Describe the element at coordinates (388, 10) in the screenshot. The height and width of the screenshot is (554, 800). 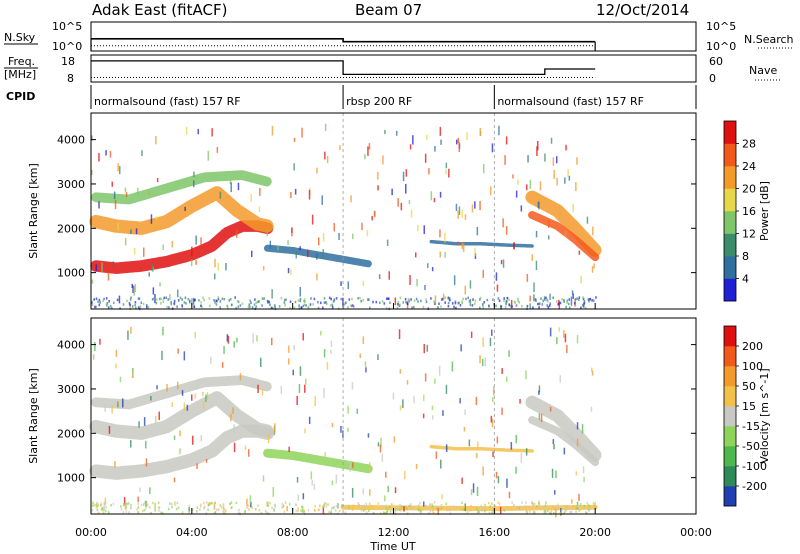
I see `beam-title: Beam 07` at that location.